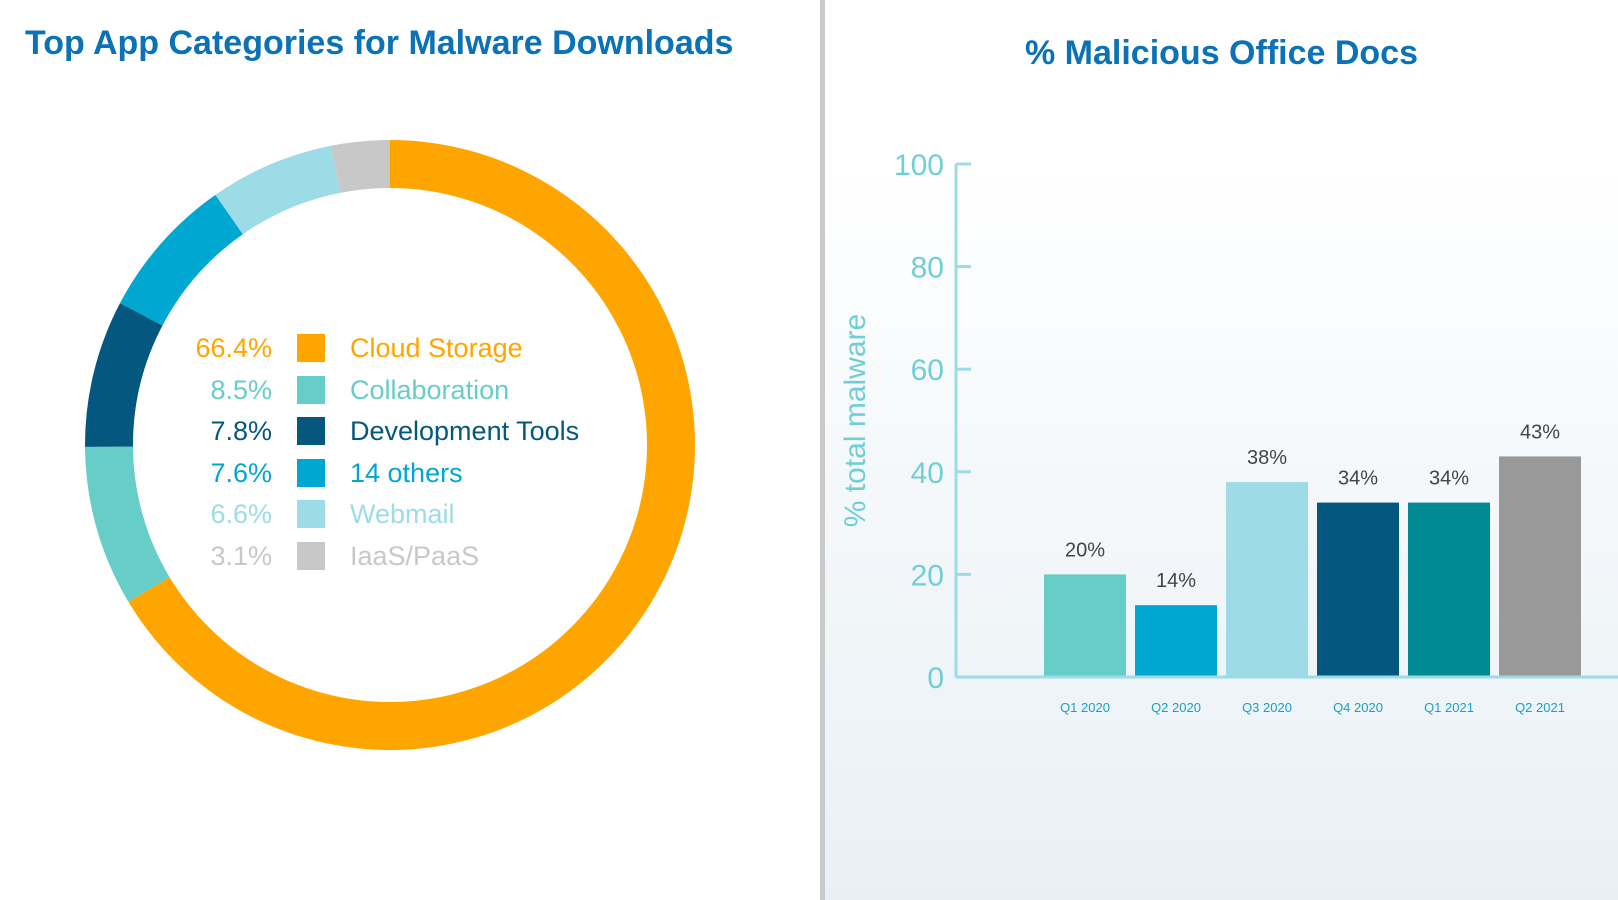 Image resolution: width=1618 pixels, height=900 pixels. Describe the element at coordinates (1221, 53) in the screenshot. I see `bar-chart-title: % Malicious Office Docs` at that location.